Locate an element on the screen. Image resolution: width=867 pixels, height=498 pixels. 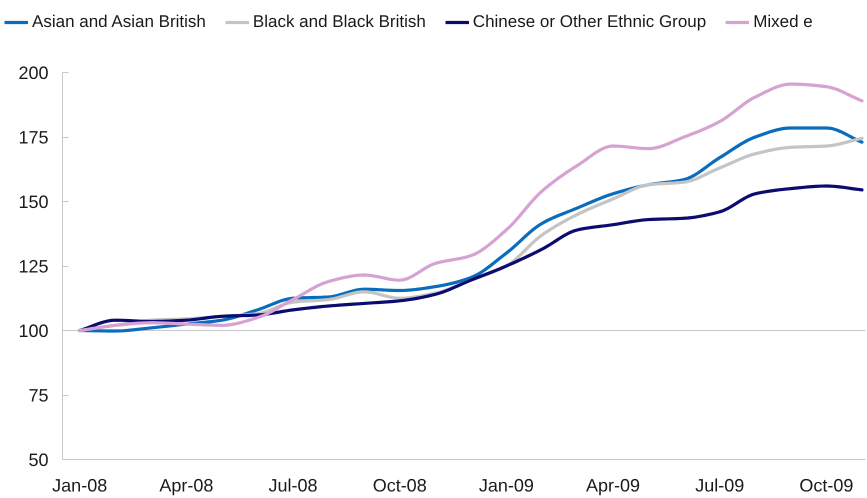
legend-label: Asian and Asian British is located at coordinates (119, 22).